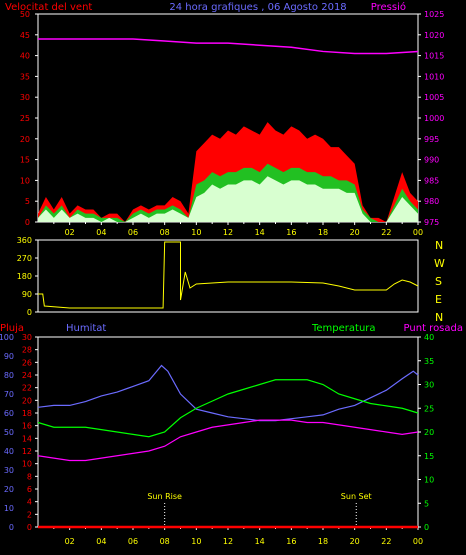  Describe the element at coordinates (27, 337) in the screenshot. I see `rain-axis-label: 30` at that location.